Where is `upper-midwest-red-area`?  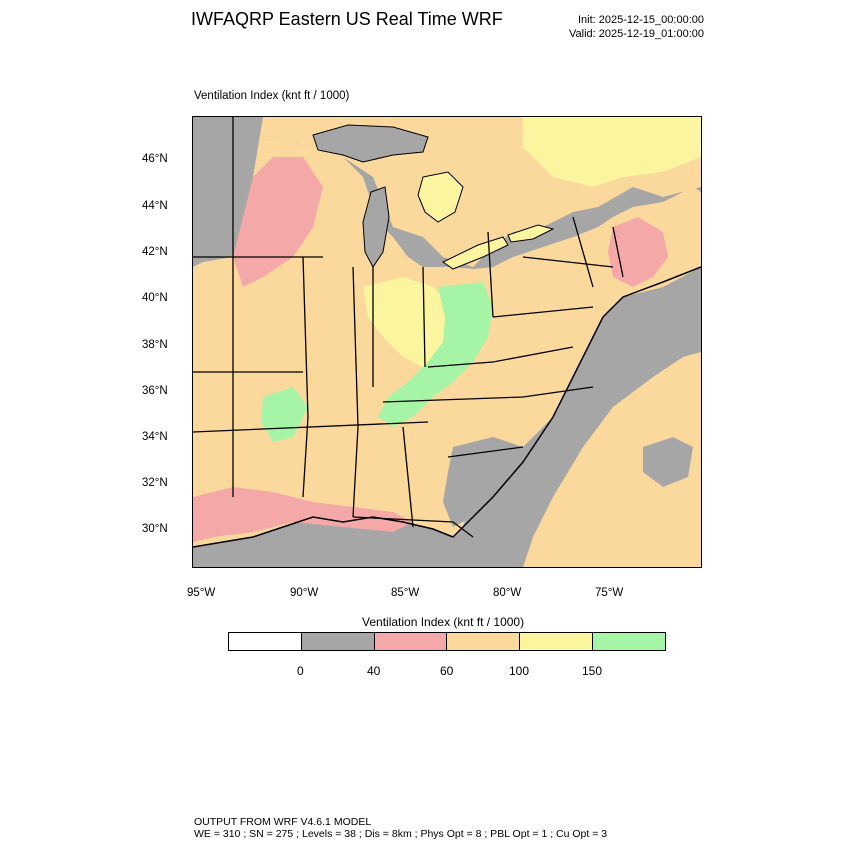 upper-midwest-red-area is located at coordinates (278, 222).